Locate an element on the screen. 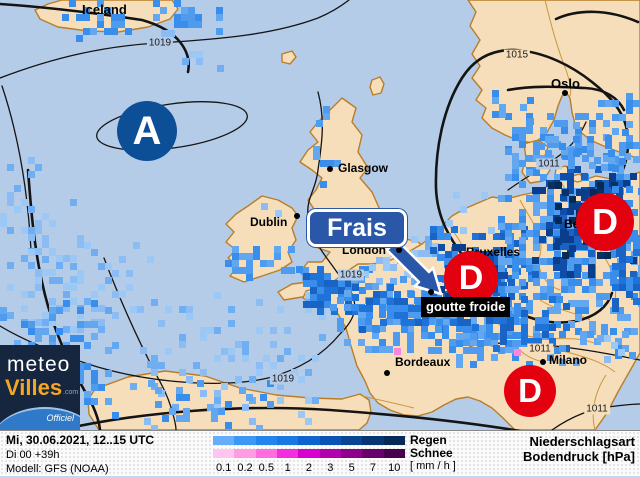 The width and height of the screenshot is (640, 478). precip-legend: 0.1 0.2 0.5 1 2 3 5 7 10 is located at coordinates (309, 455).